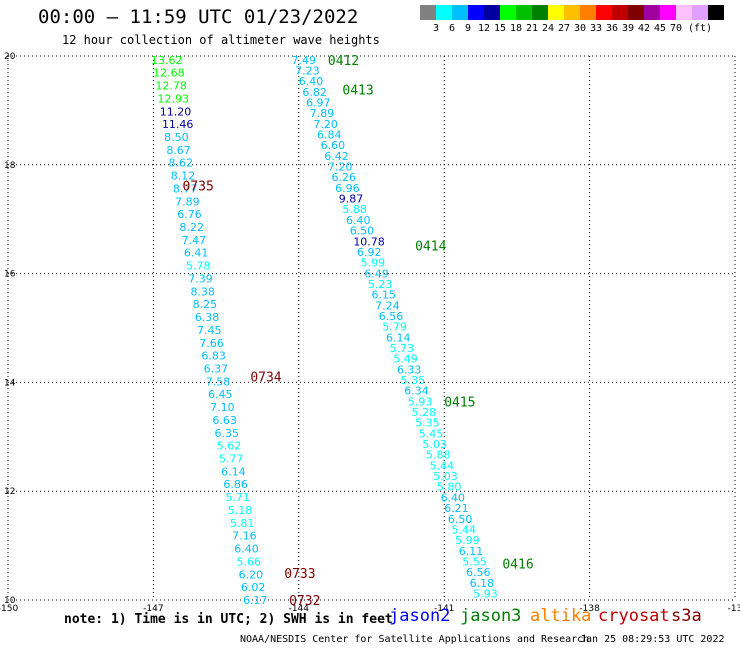 This screenshot has height=650, width=740. I want to click on wave-height-value: 7.58, so click(218, 381).